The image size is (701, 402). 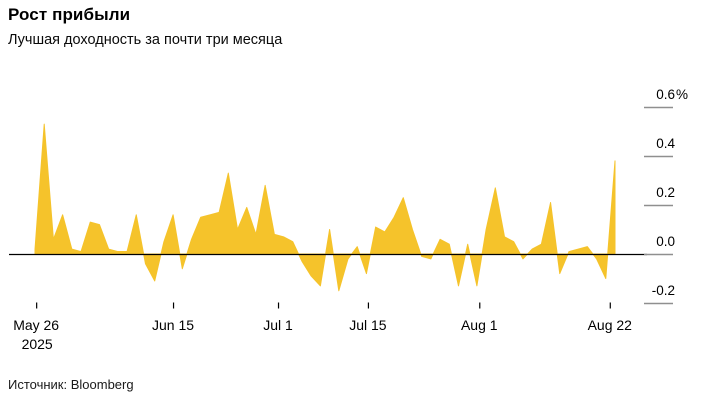 What do you see at coordinates (610, 325) in the screenshot?
I see `x-axis-label: Aug 22` at bounding box center [610, 325].